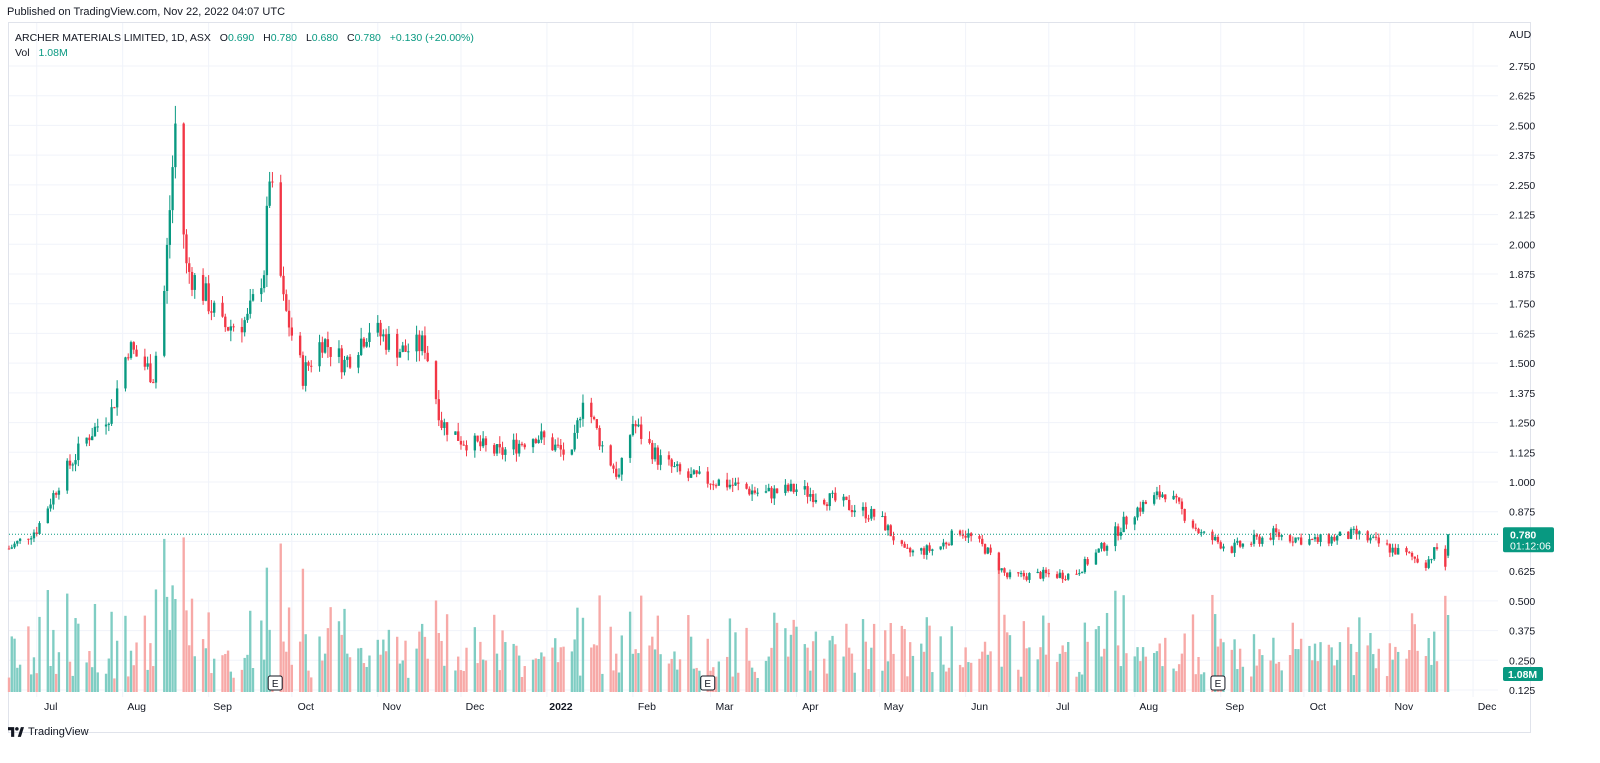  What do you see at coordinates (22, 53) in the screenshot?
I see `volume-label: Vol` at bounding box center [22, 53].